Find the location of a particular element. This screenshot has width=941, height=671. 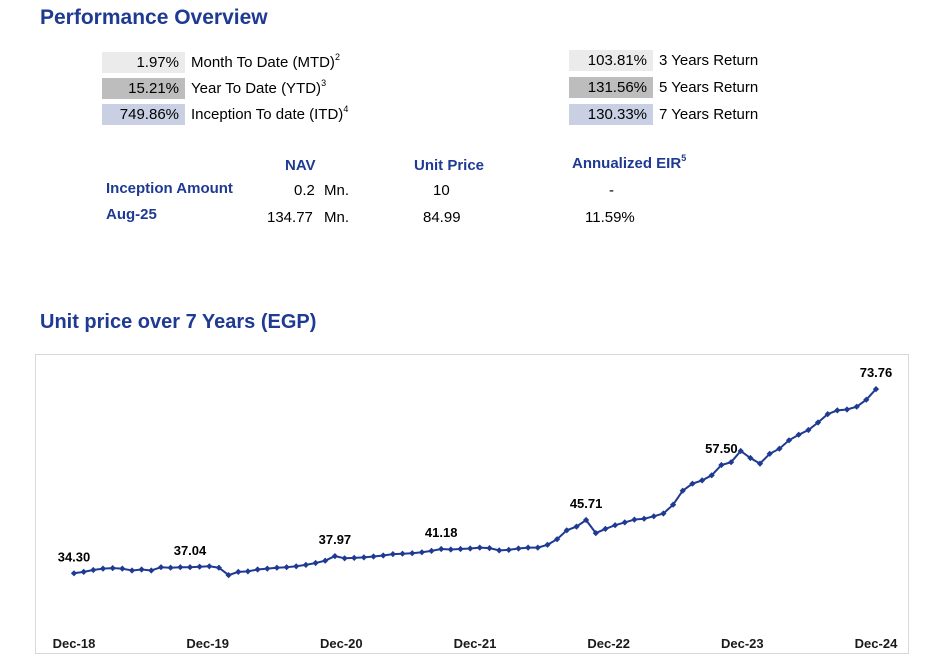

five-year-return-label: 5 Years Return is located at coordinates (709, 87).